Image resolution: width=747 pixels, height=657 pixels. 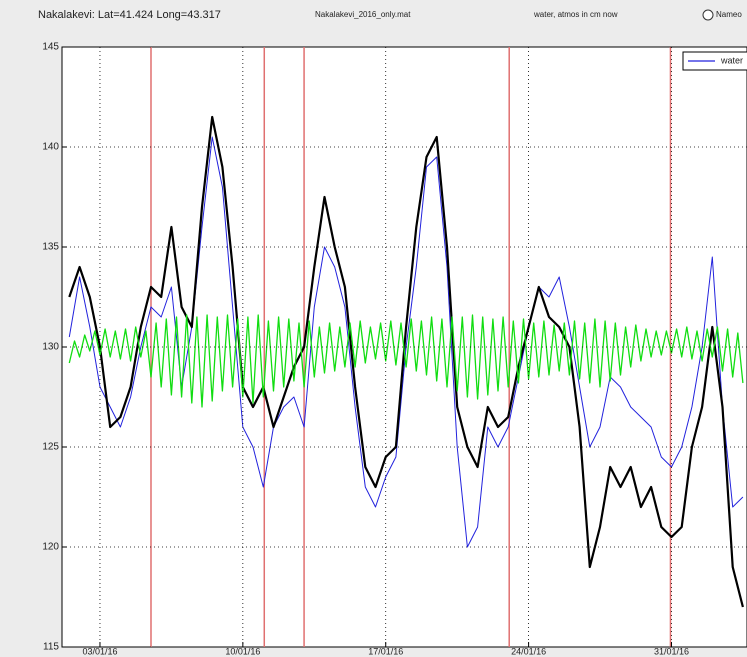 I want to click on series-line, so click(x=406, y=361).